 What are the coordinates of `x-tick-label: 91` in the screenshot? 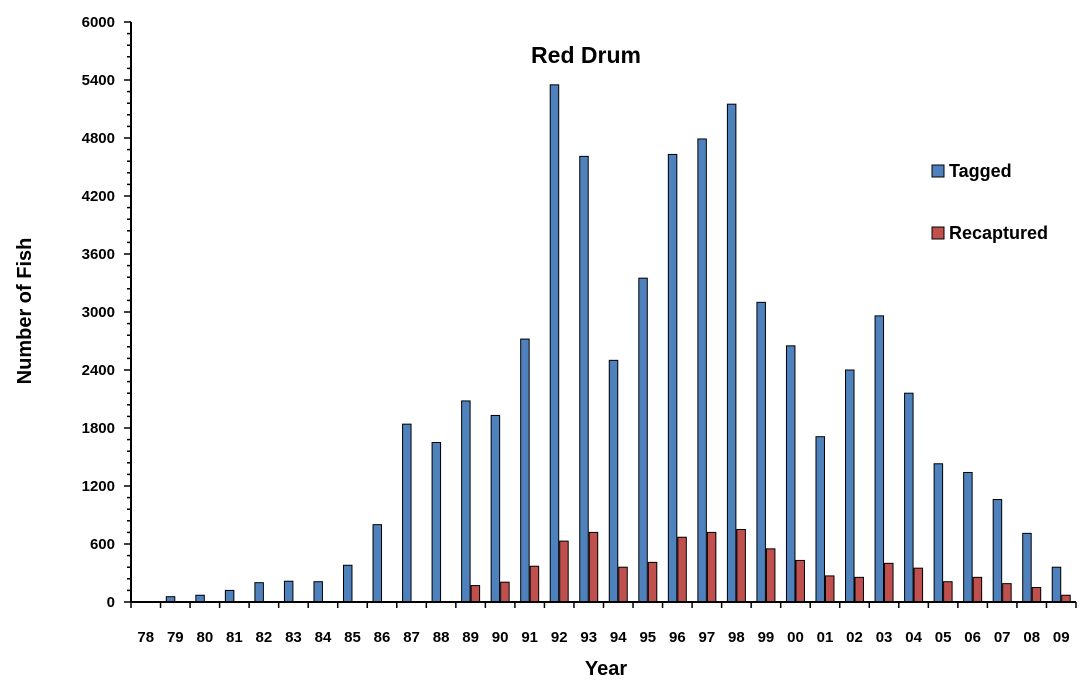 It's located at (529, 637).